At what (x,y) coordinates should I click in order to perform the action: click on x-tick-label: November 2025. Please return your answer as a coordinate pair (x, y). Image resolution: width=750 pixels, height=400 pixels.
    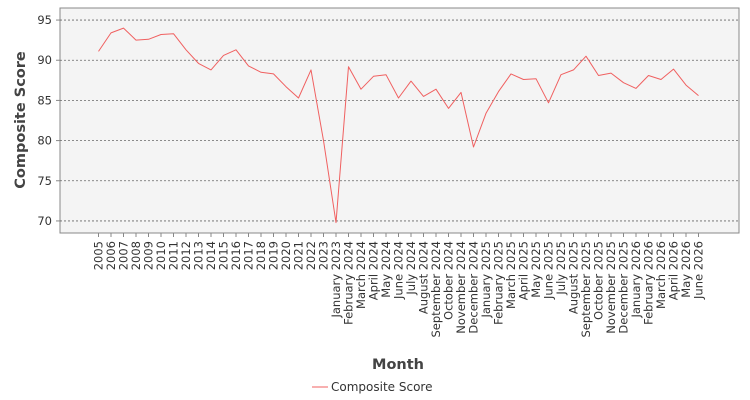
    Looking at the image, I should click on (611, 287).